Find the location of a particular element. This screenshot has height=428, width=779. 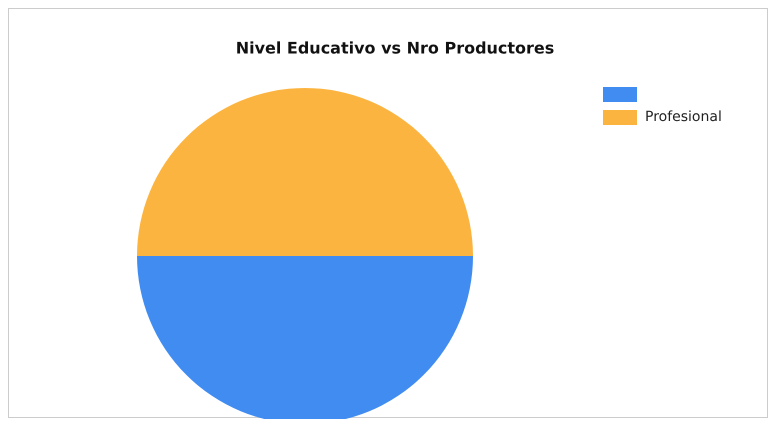

chart-title: Nivel Educativo vs Nro Productores is located at coordinates (395, 48).